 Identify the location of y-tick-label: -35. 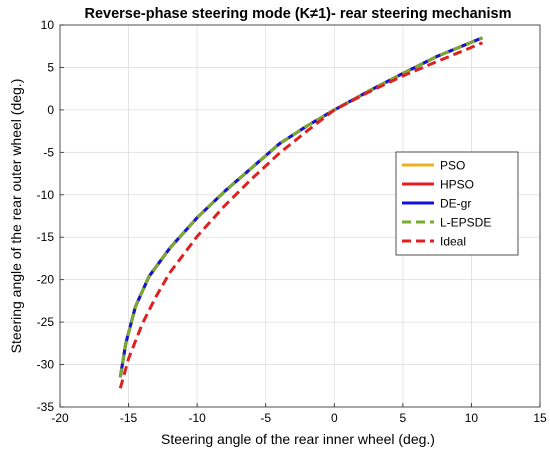
(46, 407).